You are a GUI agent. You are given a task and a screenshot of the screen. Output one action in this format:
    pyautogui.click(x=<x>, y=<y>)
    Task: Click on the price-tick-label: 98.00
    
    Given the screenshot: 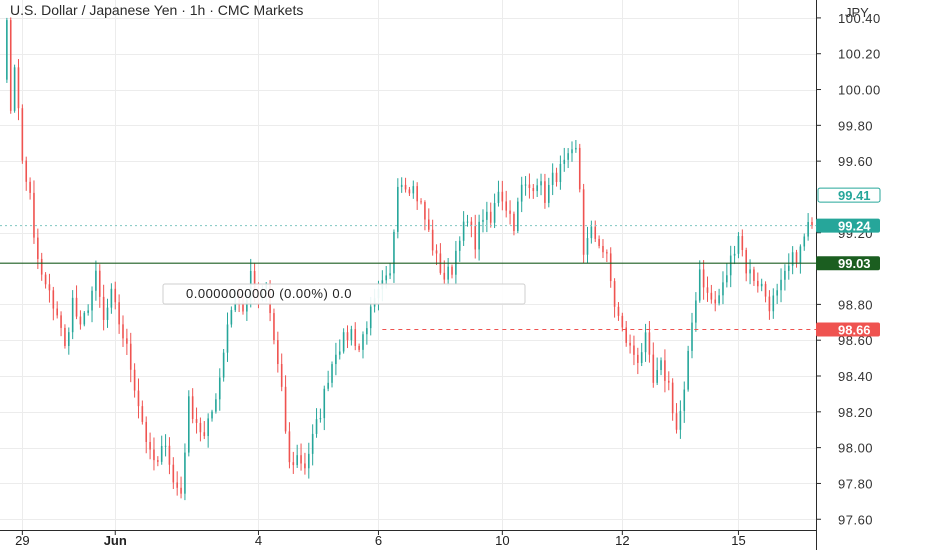 What is the action you would take?
    pyautogui.click(x=855, y=448)
    